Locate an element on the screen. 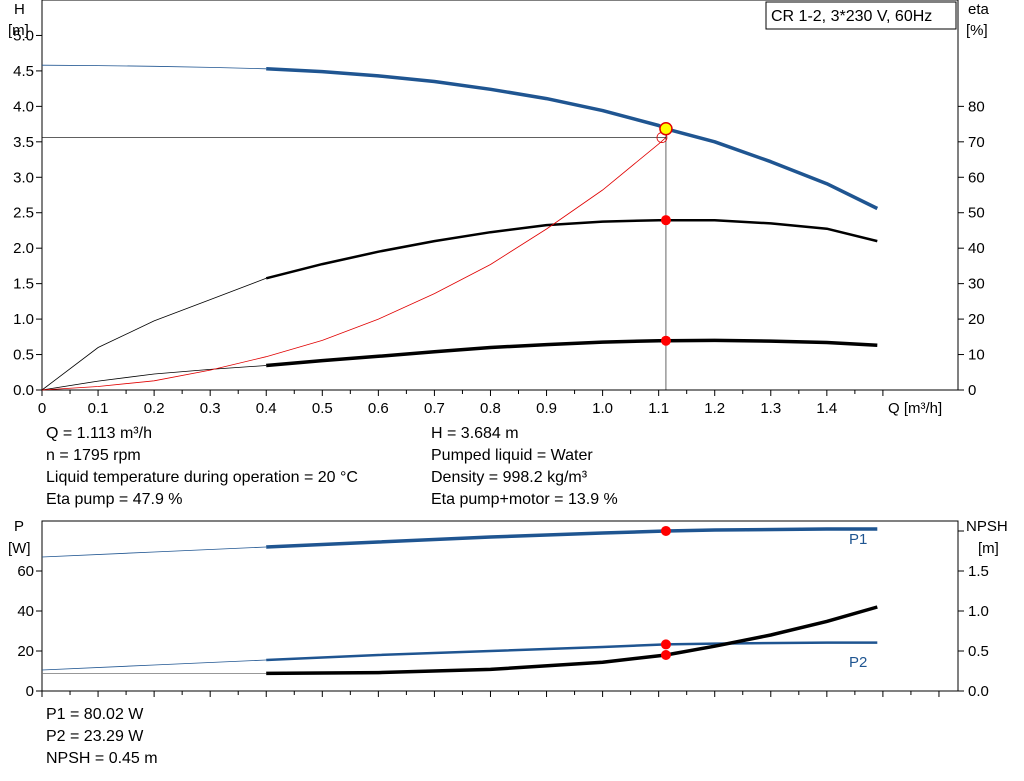  y-left-tick-label: 1.5 is located at coordinates (23, 284).